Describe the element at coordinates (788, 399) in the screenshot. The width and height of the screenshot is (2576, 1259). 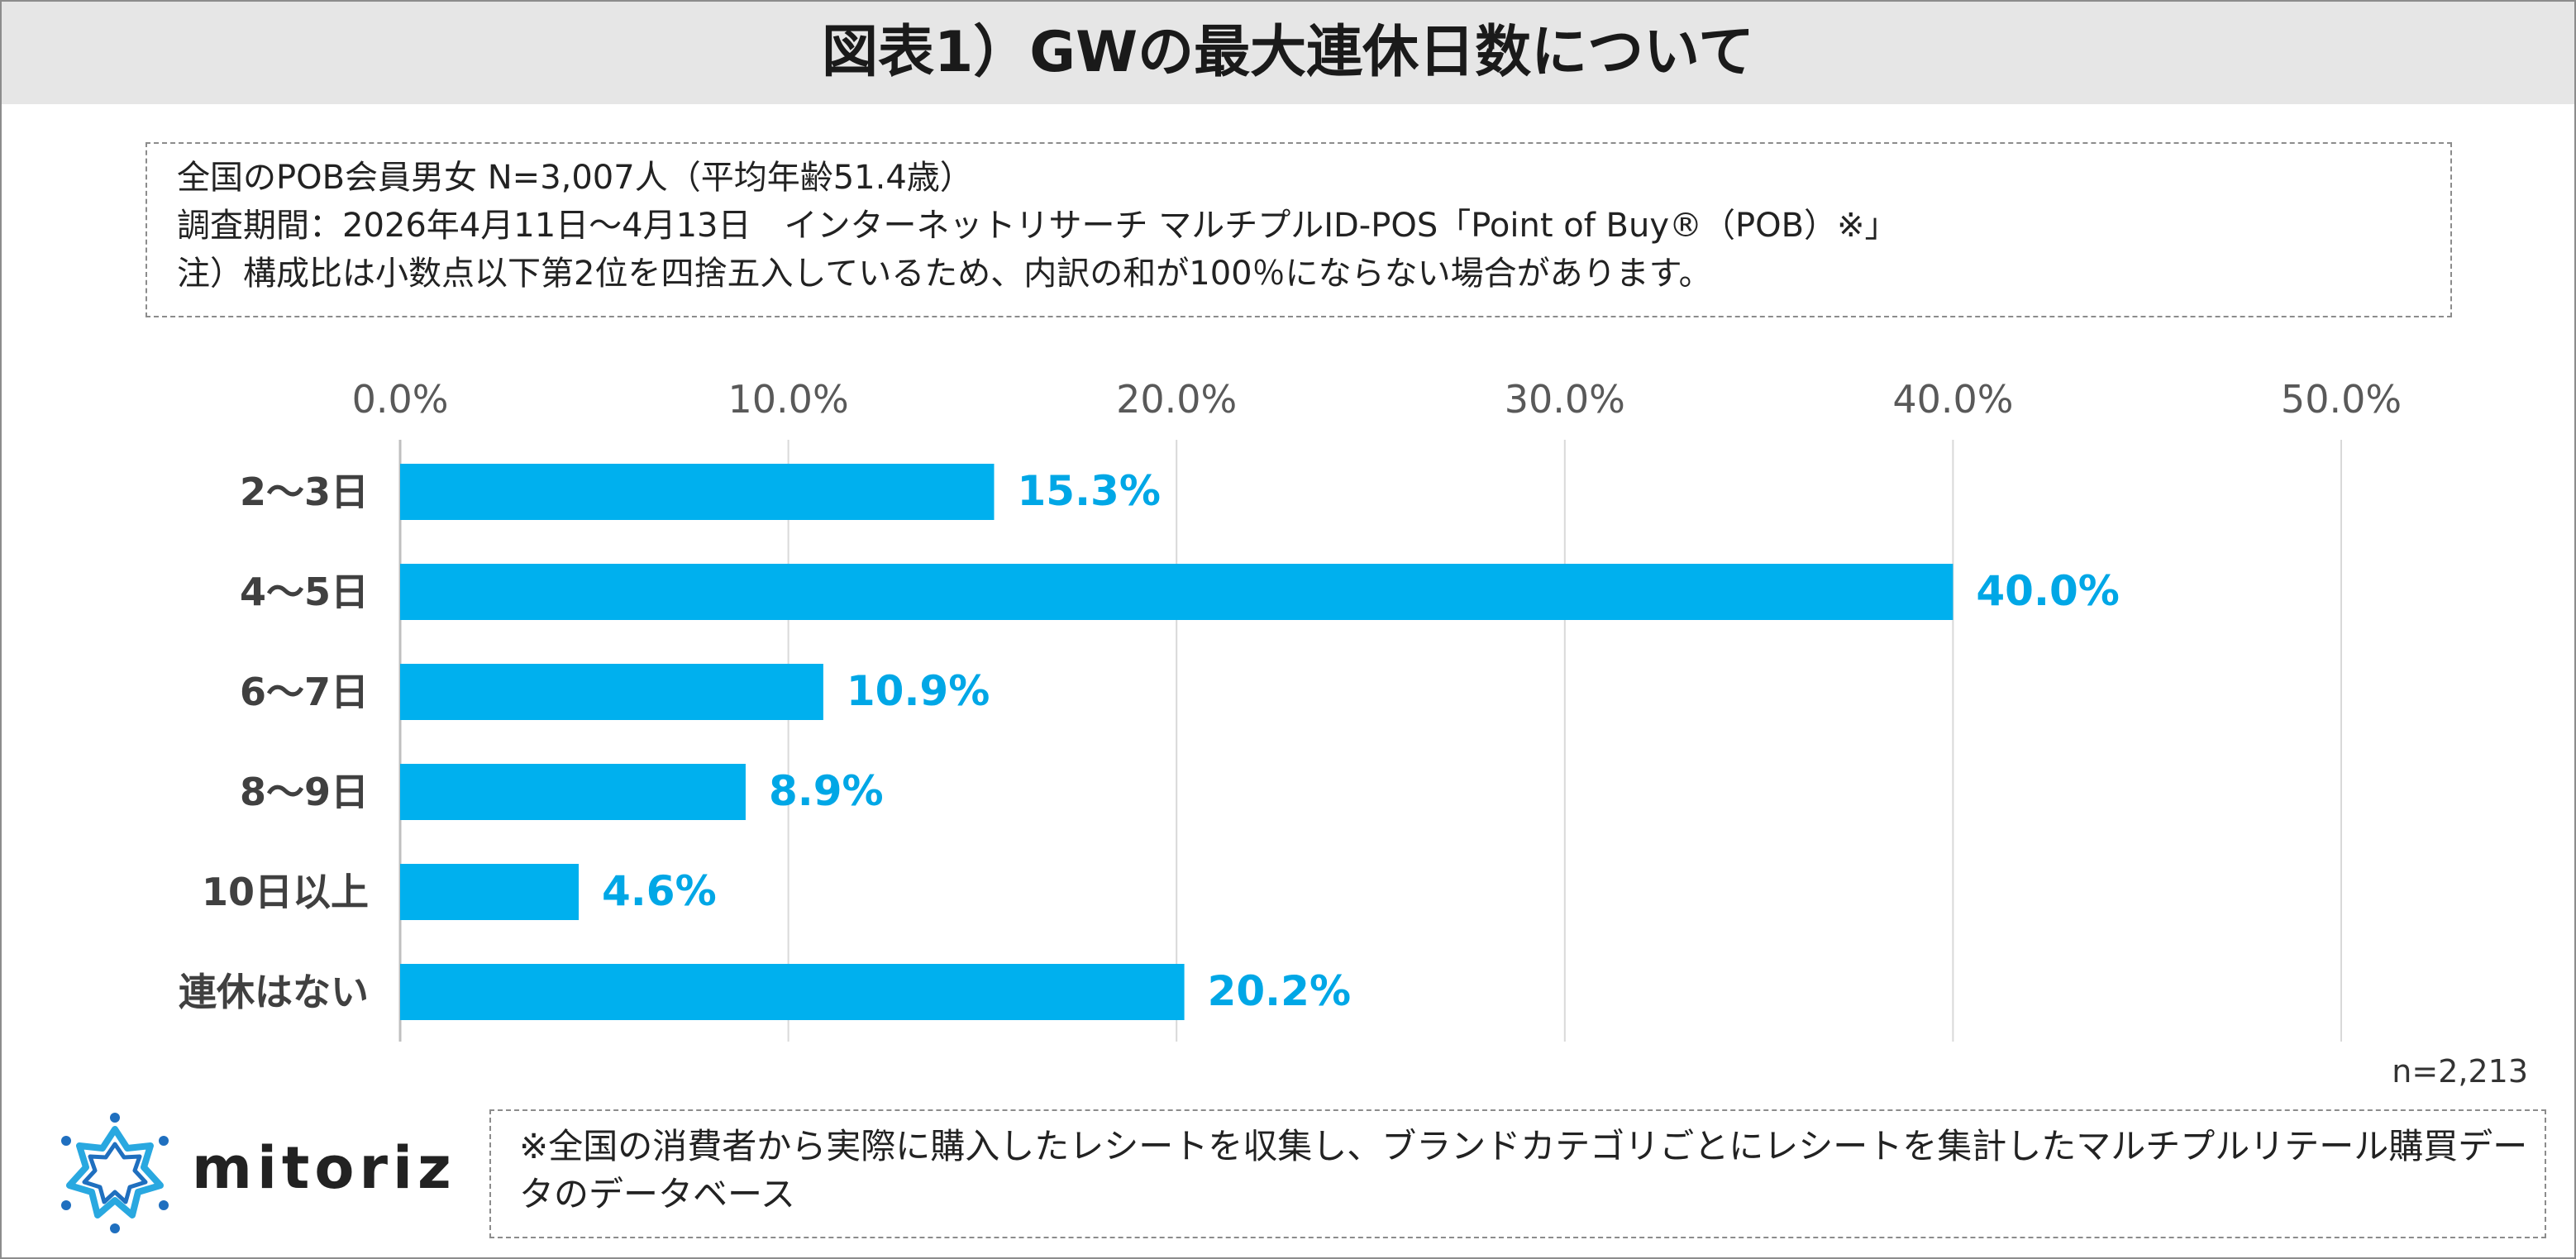
I see `x-tick-label: 10.0%` at that location.